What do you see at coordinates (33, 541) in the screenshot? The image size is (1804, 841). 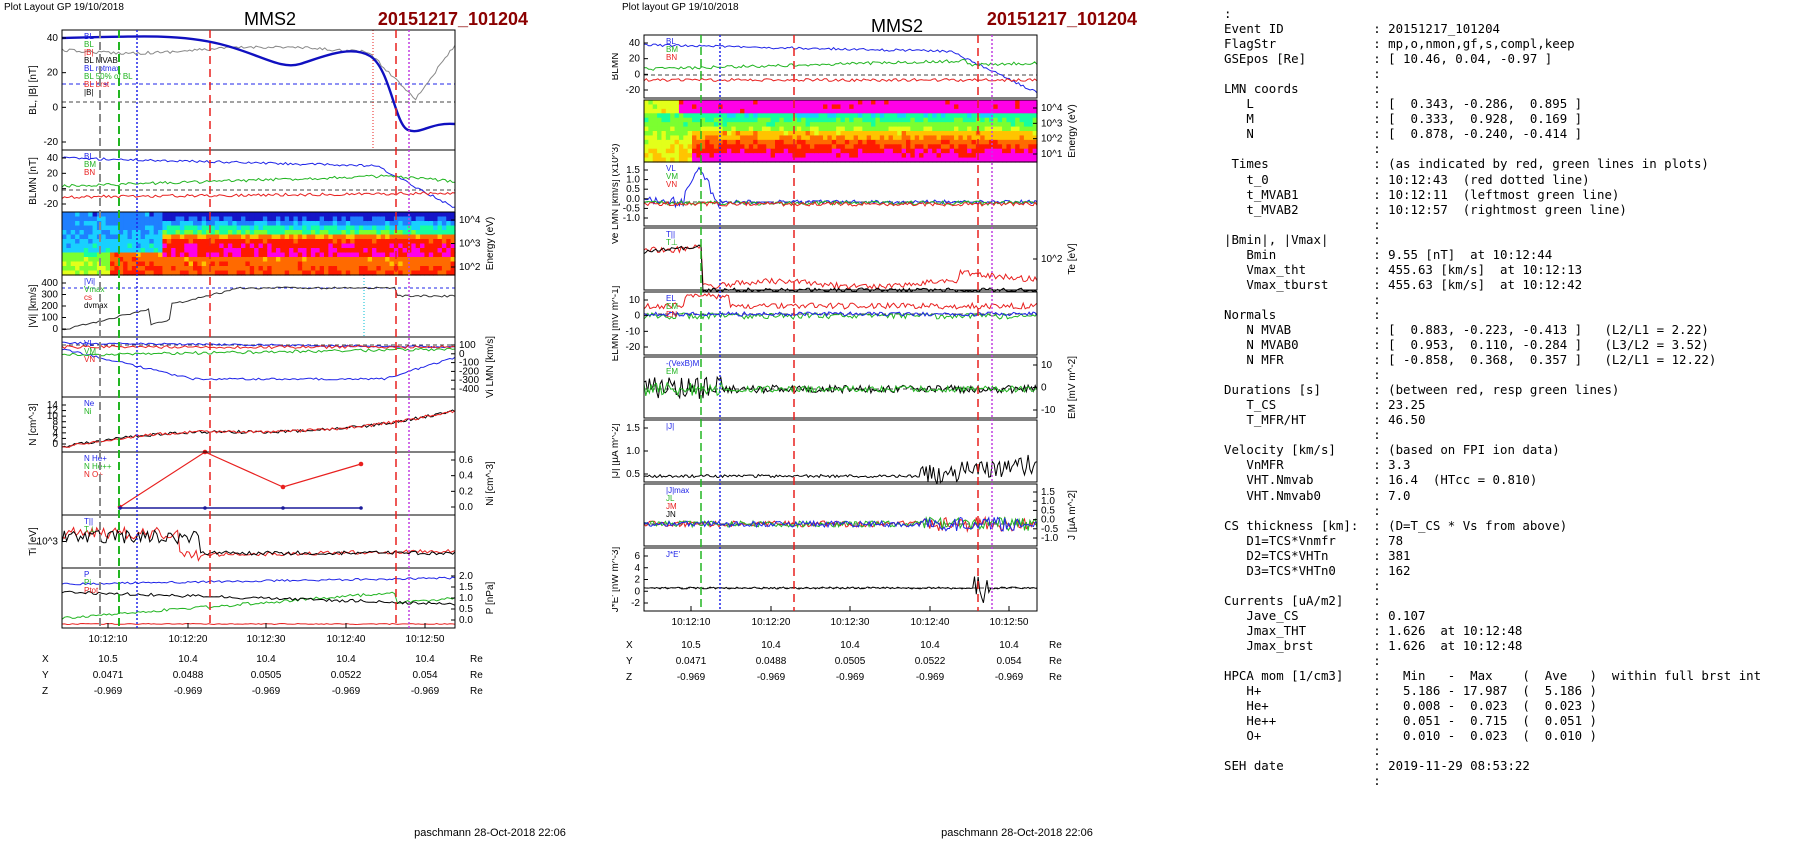 I see `y-axis-label: Ti [eV]` at bounding box center [33, 541].